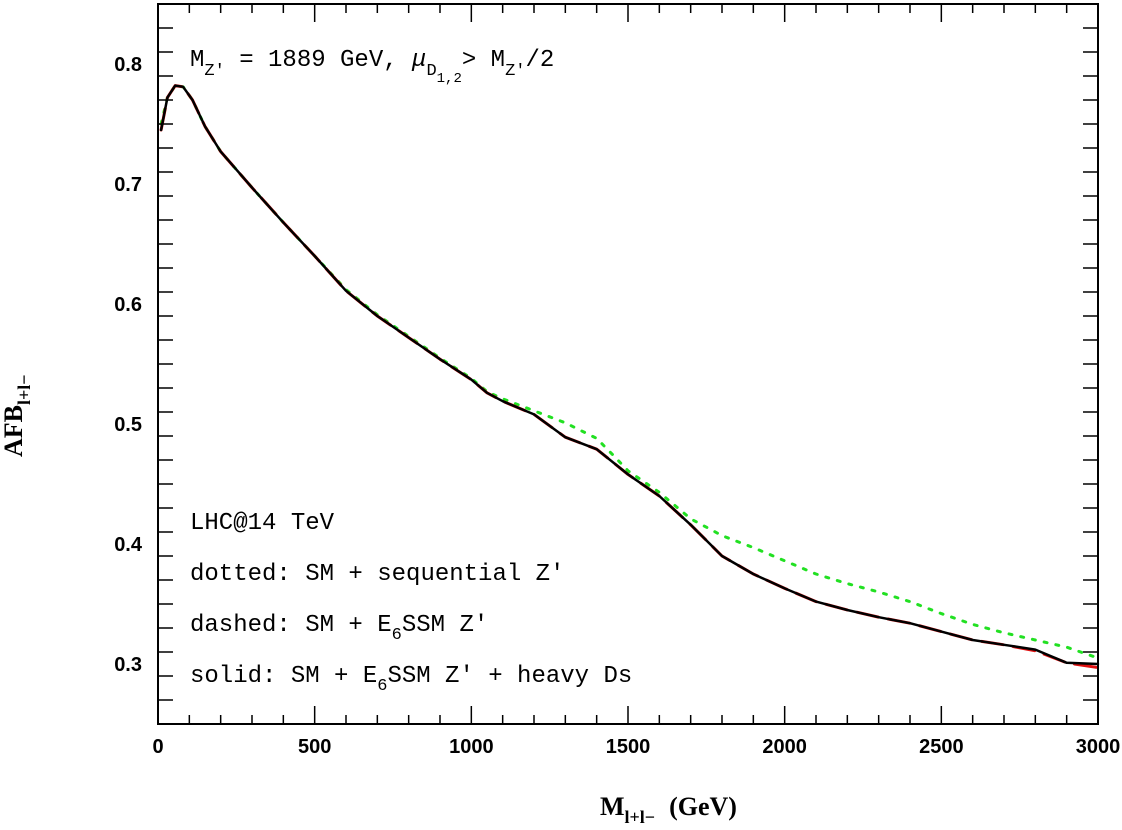 The image size is (1122, 830). What do you see at coordinates (128, 305) in the screenshot?
I see `y-tick-label: 0.6` at bounding box center [128, 305].